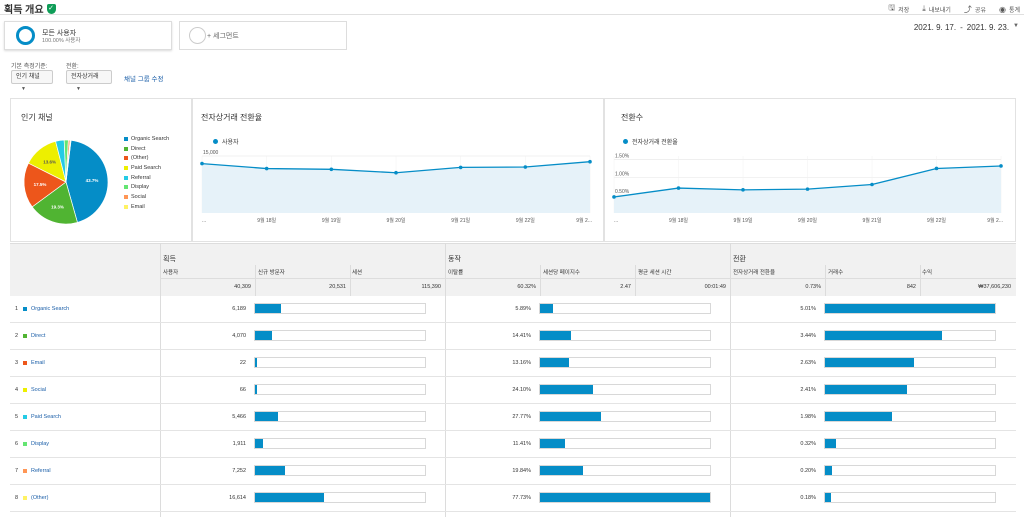  I want to click on total-users: 40,309, so click(242, 287).